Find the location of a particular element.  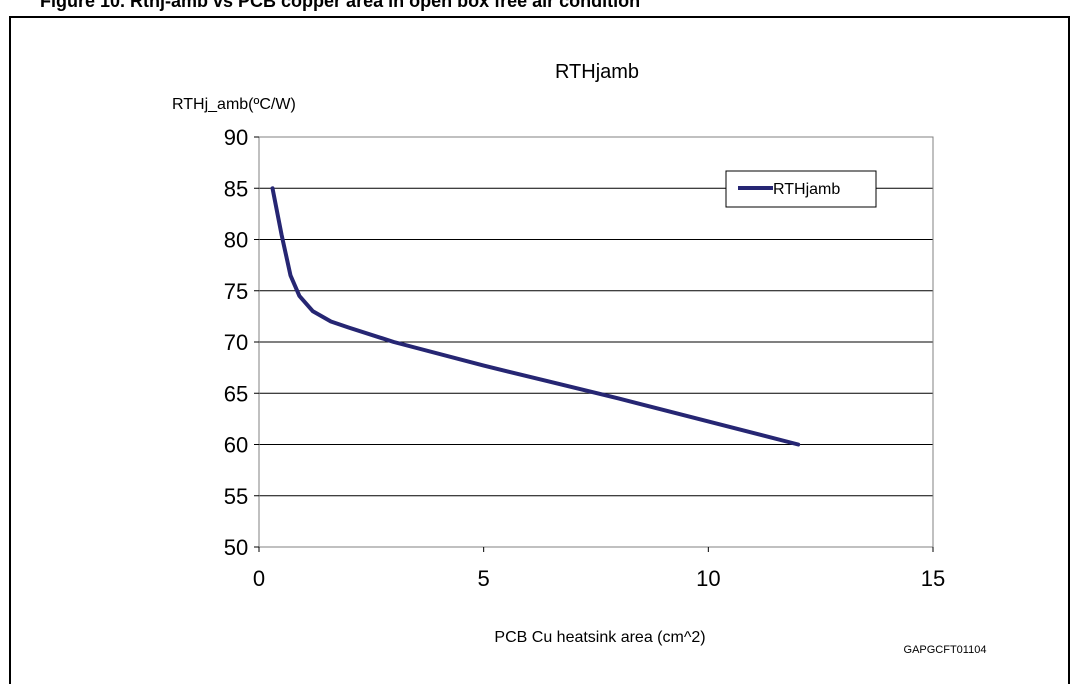

y-tick-label: 50 is located at coordinates (236, 547).